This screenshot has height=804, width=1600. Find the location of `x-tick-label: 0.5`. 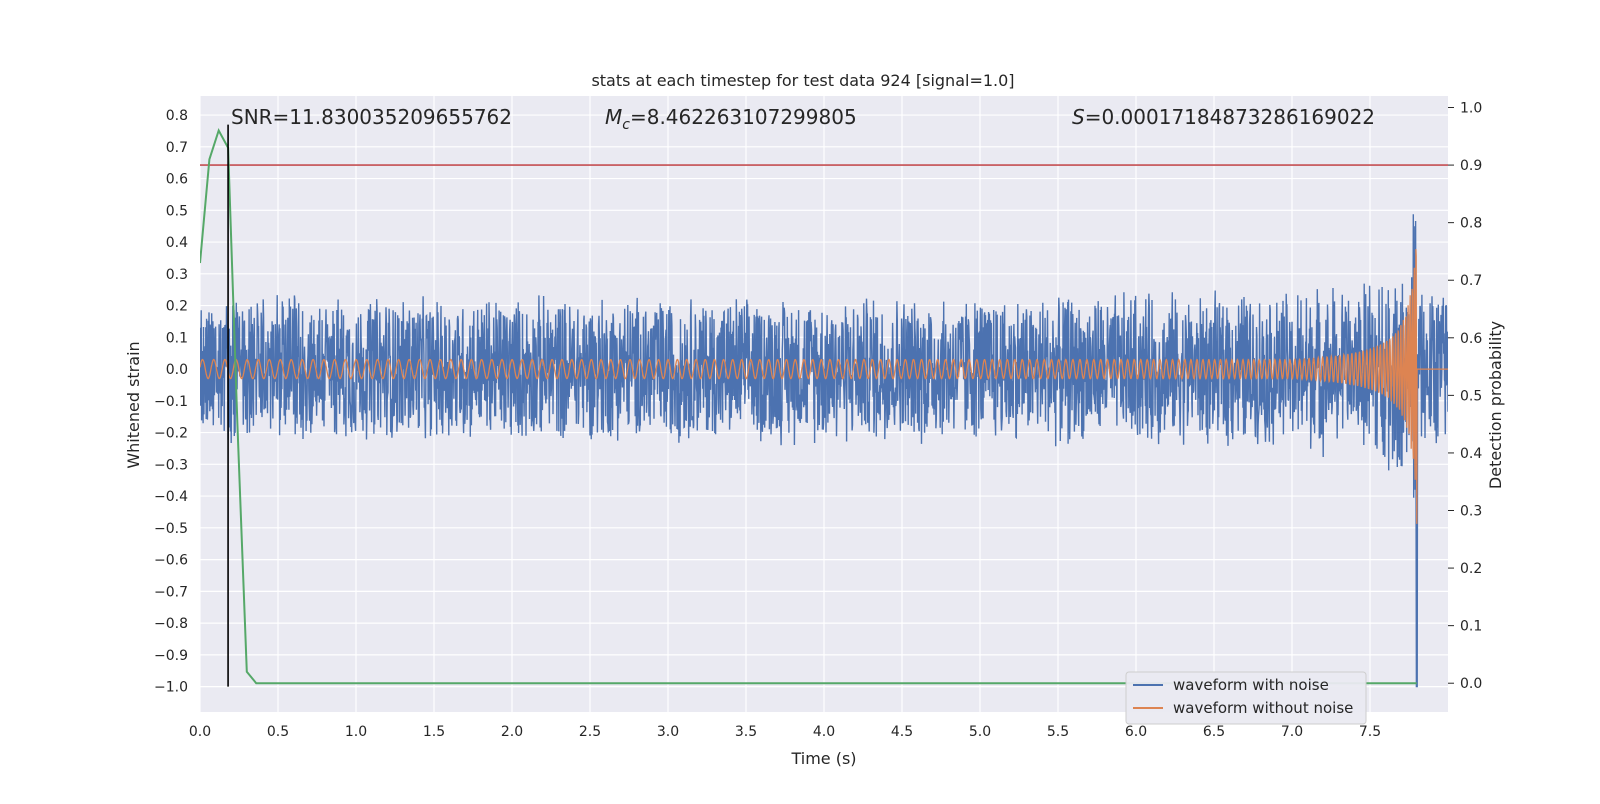

x-tick-label: 0.5 is located at coordinates (278, 732).